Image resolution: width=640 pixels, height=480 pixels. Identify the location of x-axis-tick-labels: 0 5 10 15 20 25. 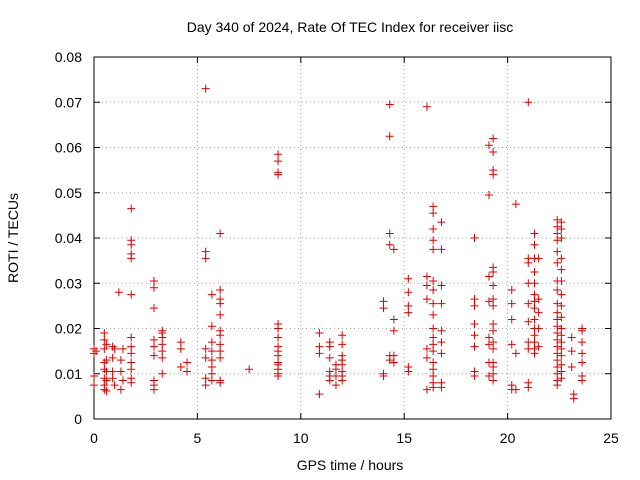
(354, 438).